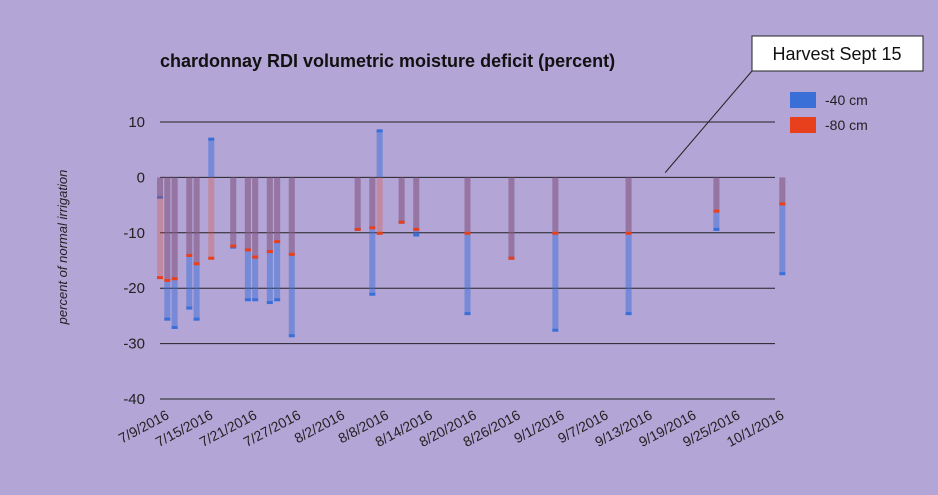 The width and height of the screenshot is (938, 495). Describe the element at coordinates (134, 288) in the screenshot. I see `y-tick-label: -20` at that location.